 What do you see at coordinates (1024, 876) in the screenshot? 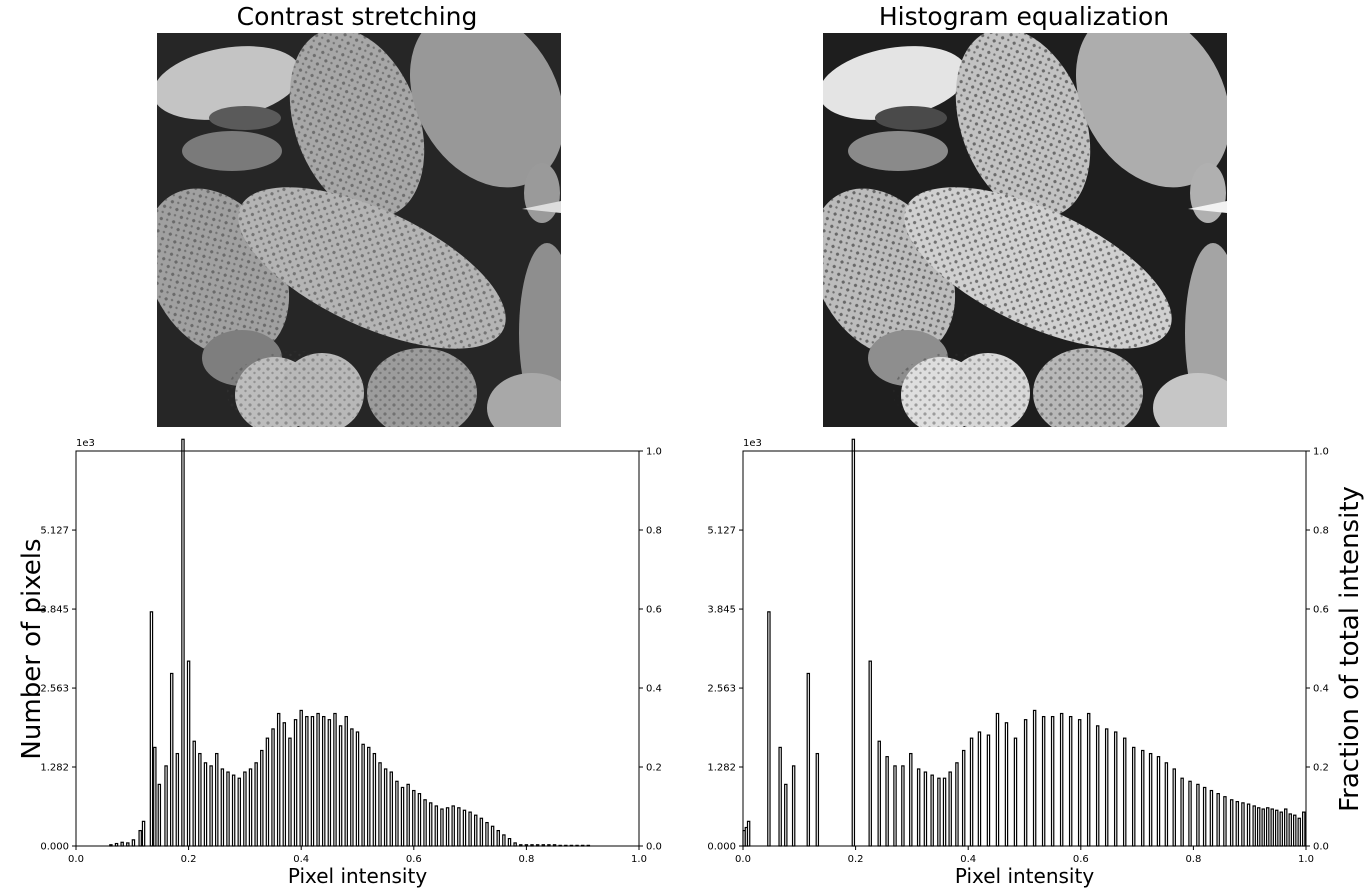
I see `chart2-xlabel: Pixel intensity` at bounding box center [1024, 876].